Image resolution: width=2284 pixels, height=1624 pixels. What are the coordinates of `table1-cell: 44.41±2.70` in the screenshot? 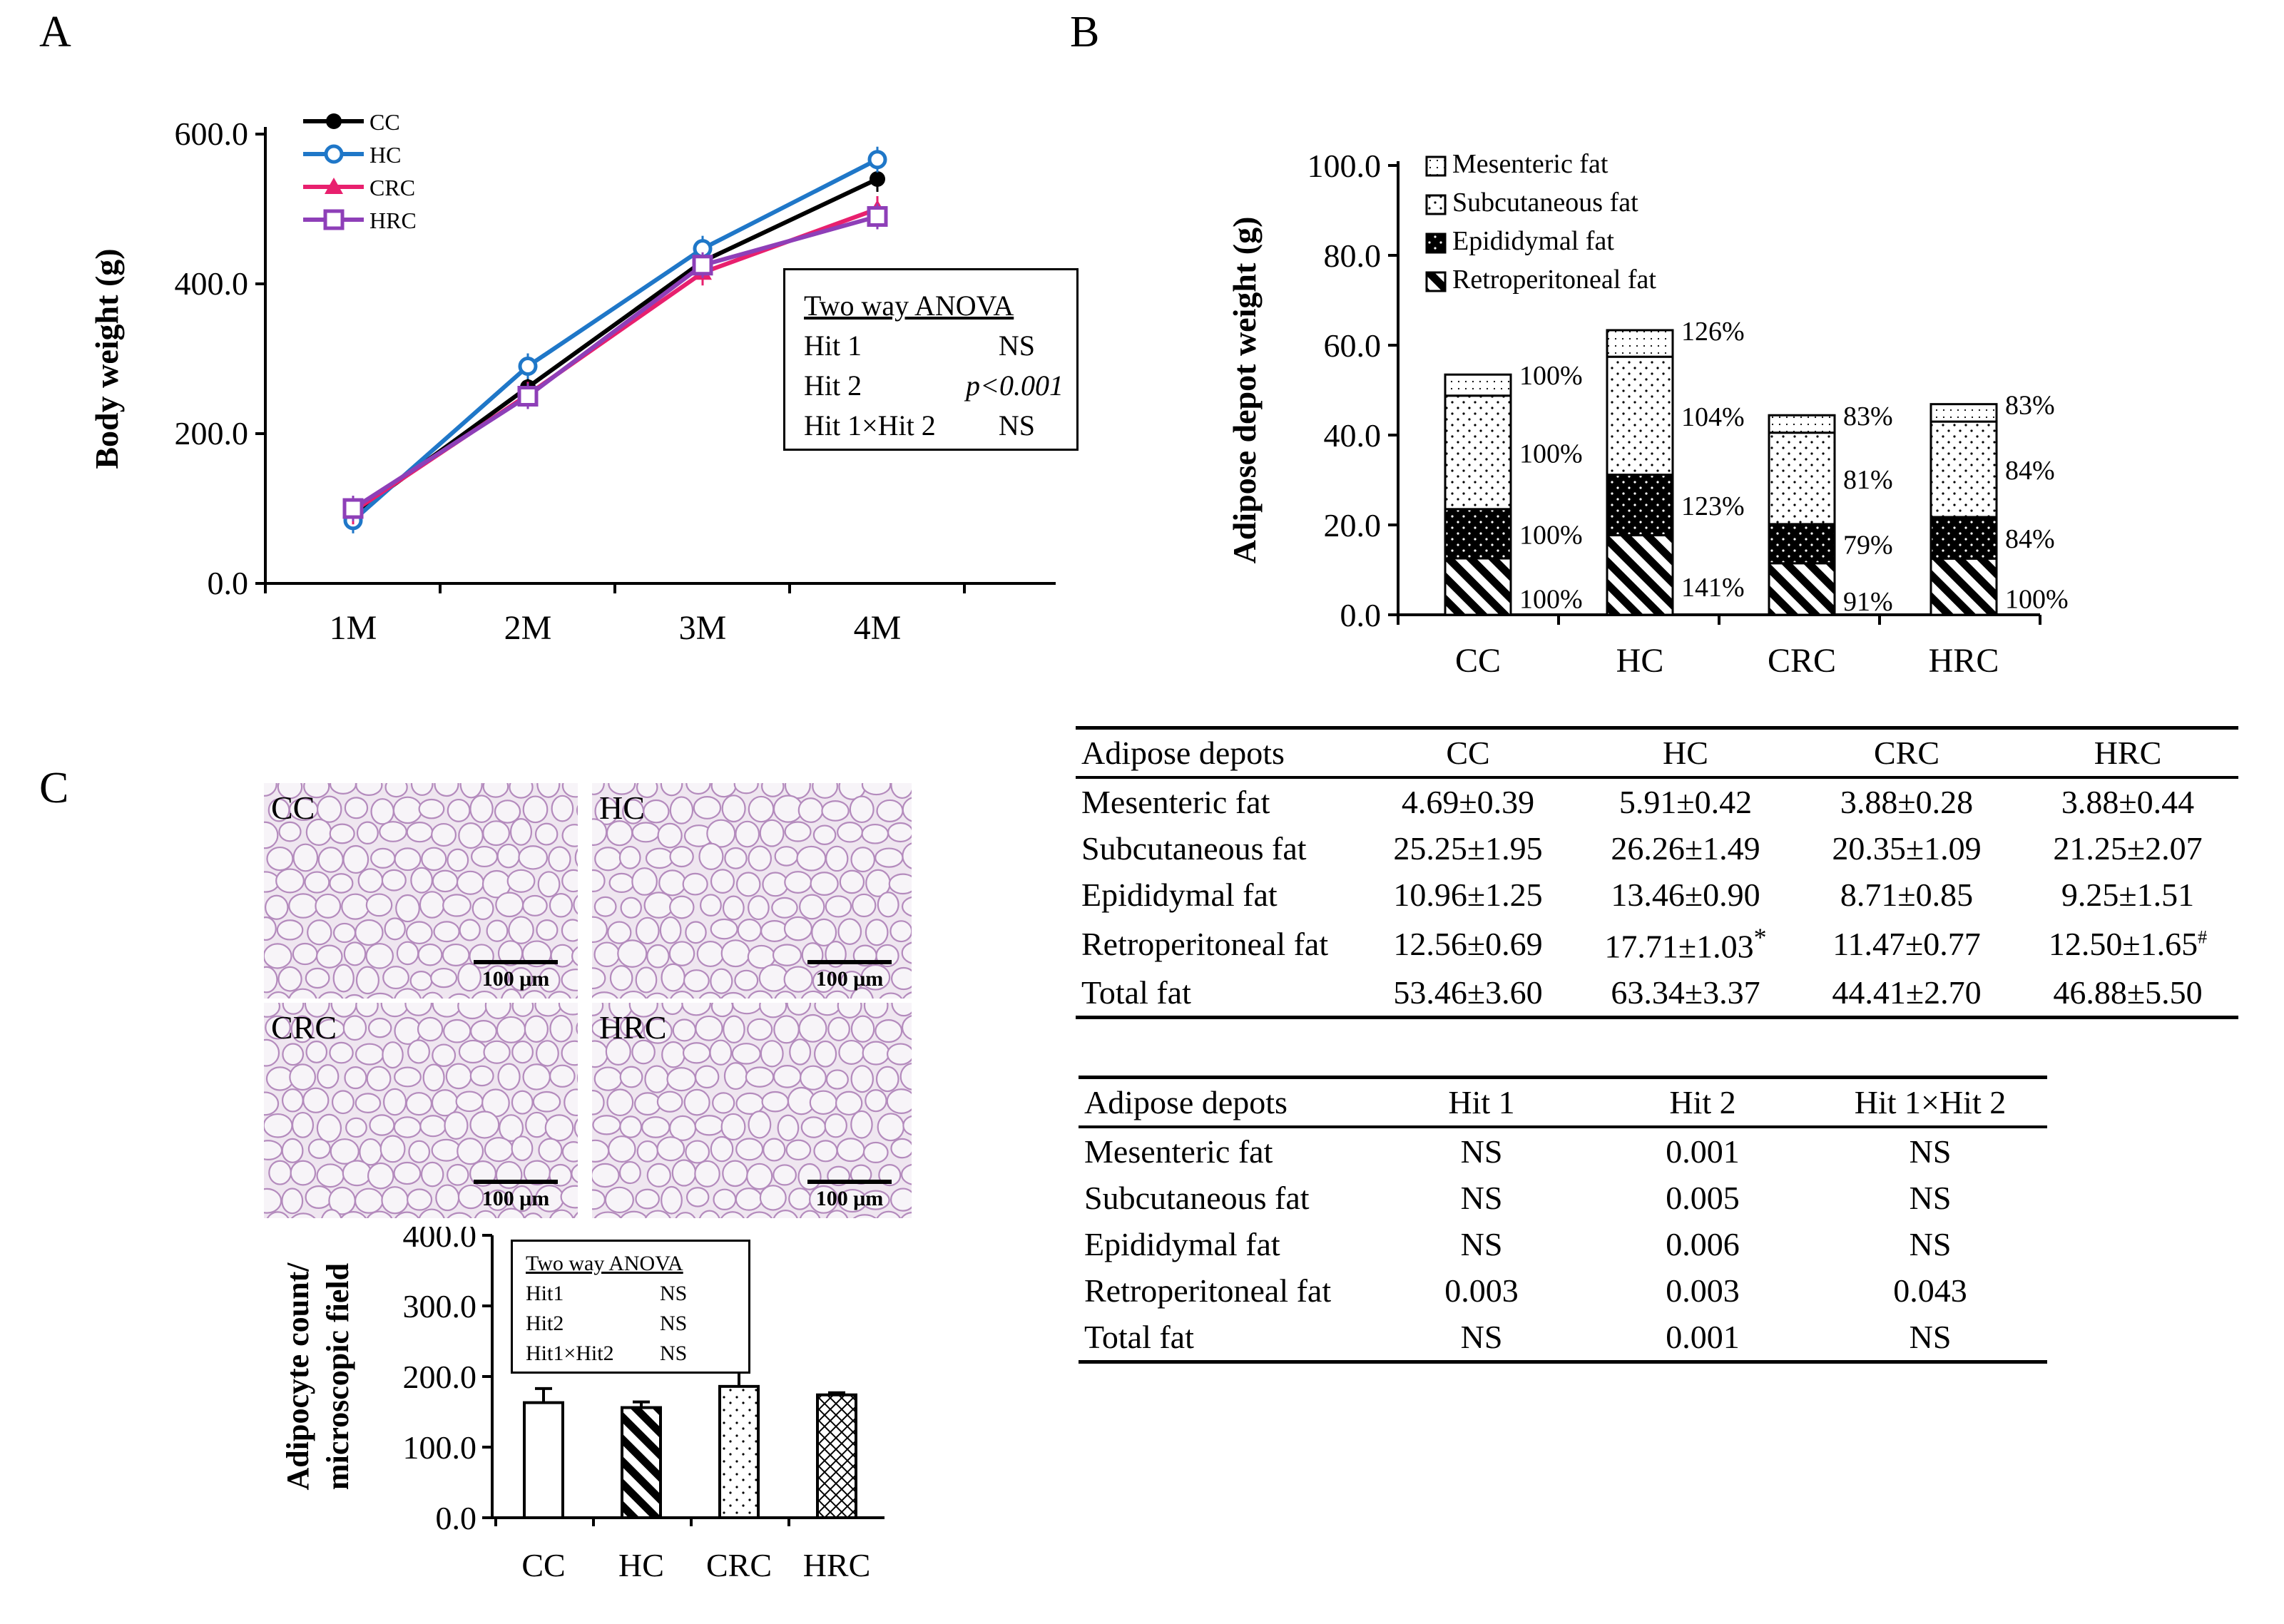 It's located at (1907, 994).